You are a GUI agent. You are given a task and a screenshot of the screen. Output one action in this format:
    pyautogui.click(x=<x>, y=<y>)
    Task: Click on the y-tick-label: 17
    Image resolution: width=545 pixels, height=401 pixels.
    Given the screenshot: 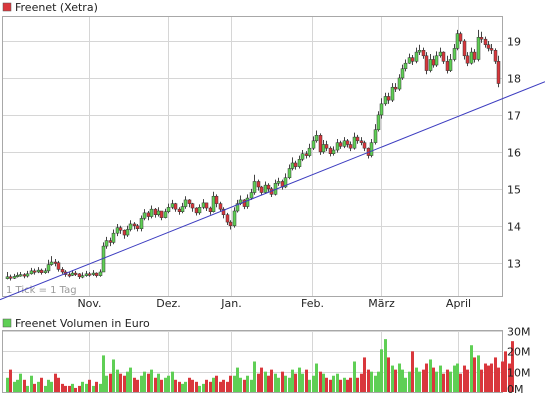 What is the action you would take?
    pyautogui.click(x=514, y=116)
    